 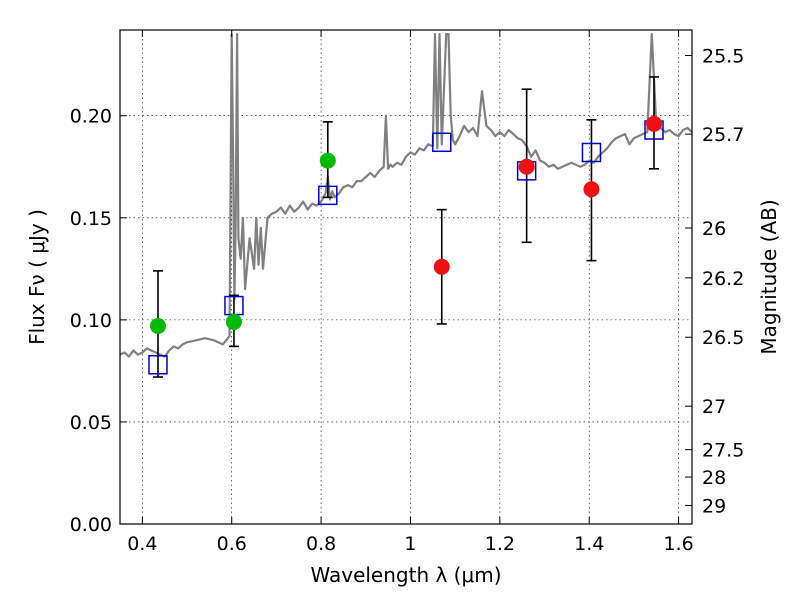 I want to click on right-tick-label: 26.2, so click(x=723, y=279).